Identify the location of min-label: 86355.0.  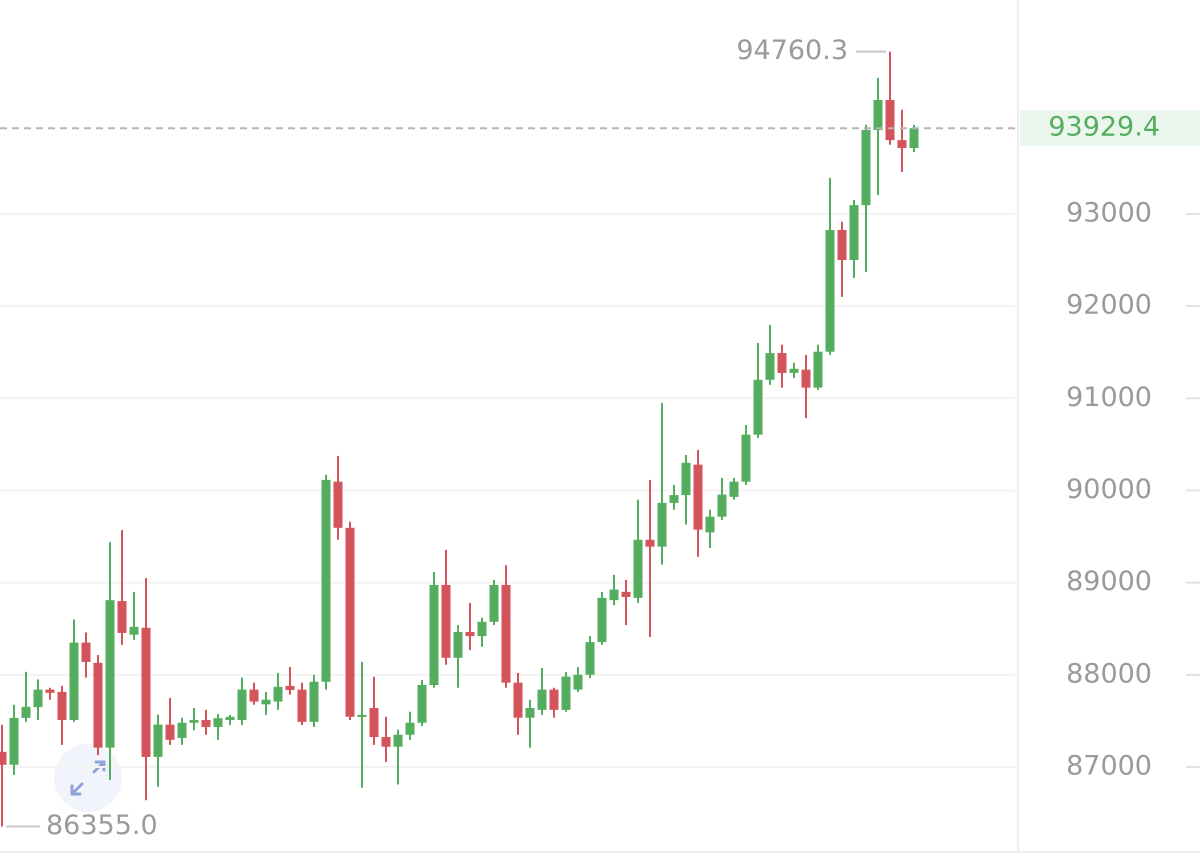
(102, 825).